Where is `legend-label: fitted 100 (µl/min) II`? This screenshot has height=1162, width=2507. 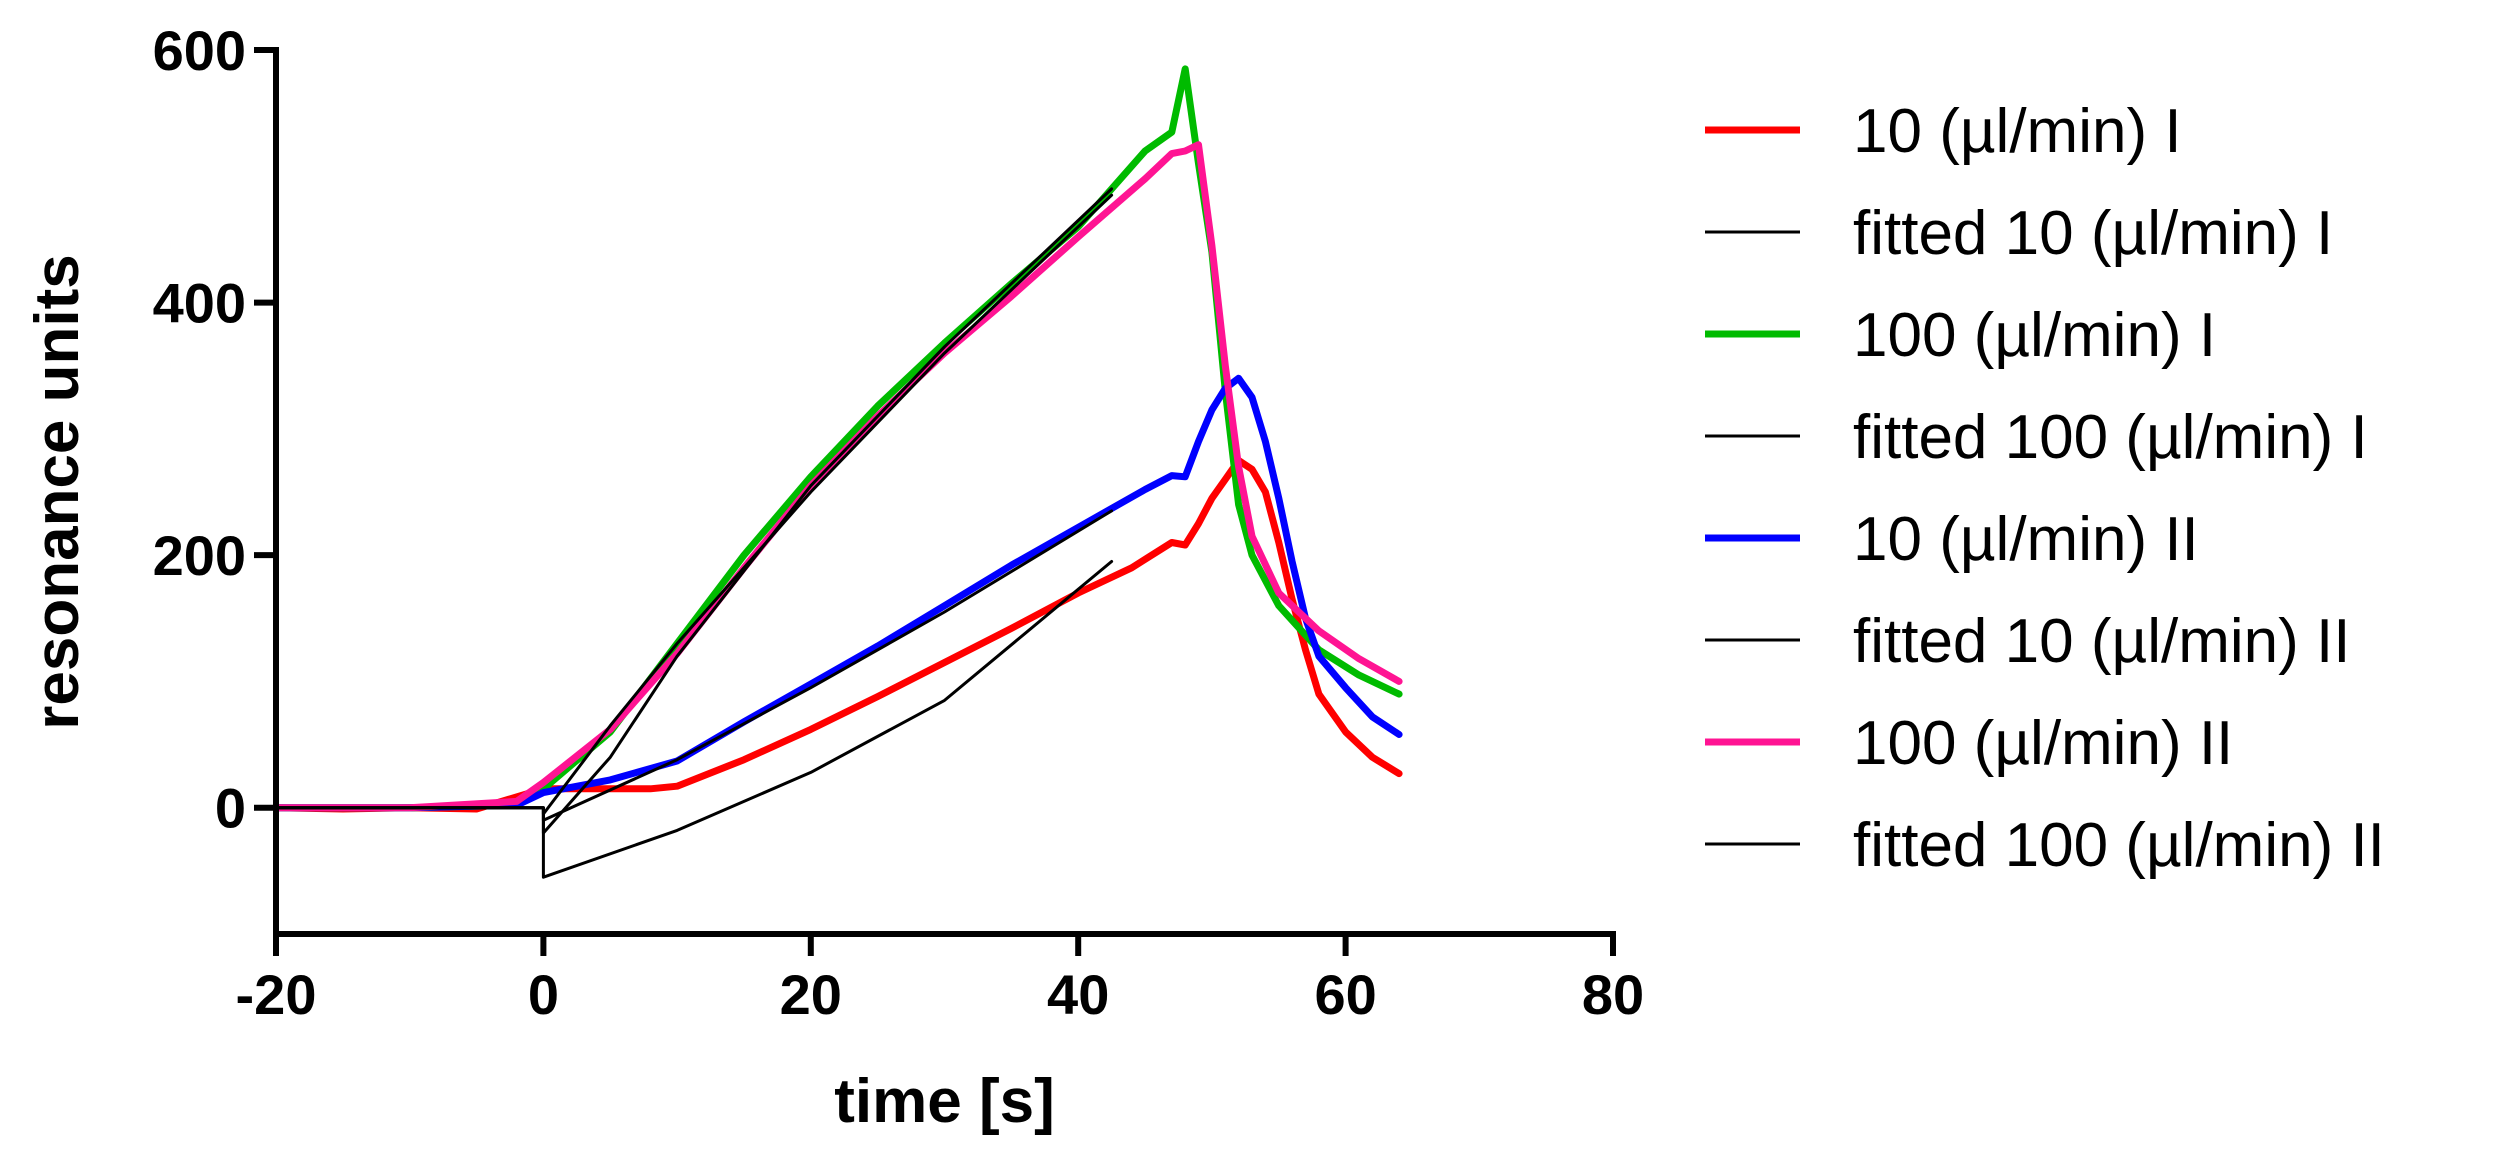
legend-label: fitted 100 (µl/min) II is located at coordinates (2119, 845).